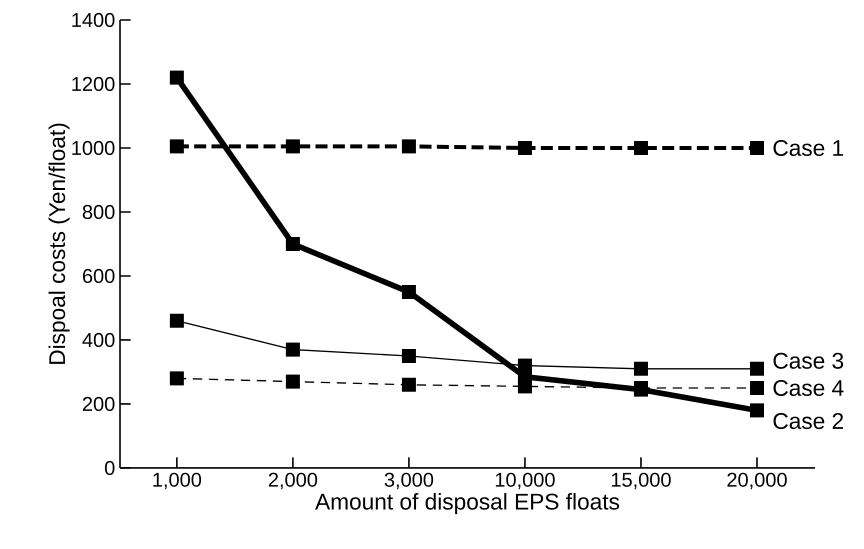  Describe the element at coordinates (93, 84) in the screenshot. I see `y-tick-label: 1200` at that location.